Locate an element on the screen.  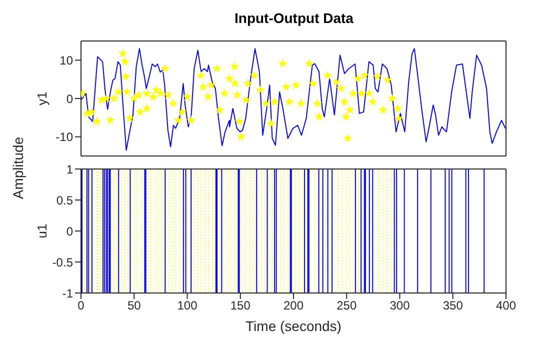
chart-title: Input-Output Data is located at coordinates (294, 18).